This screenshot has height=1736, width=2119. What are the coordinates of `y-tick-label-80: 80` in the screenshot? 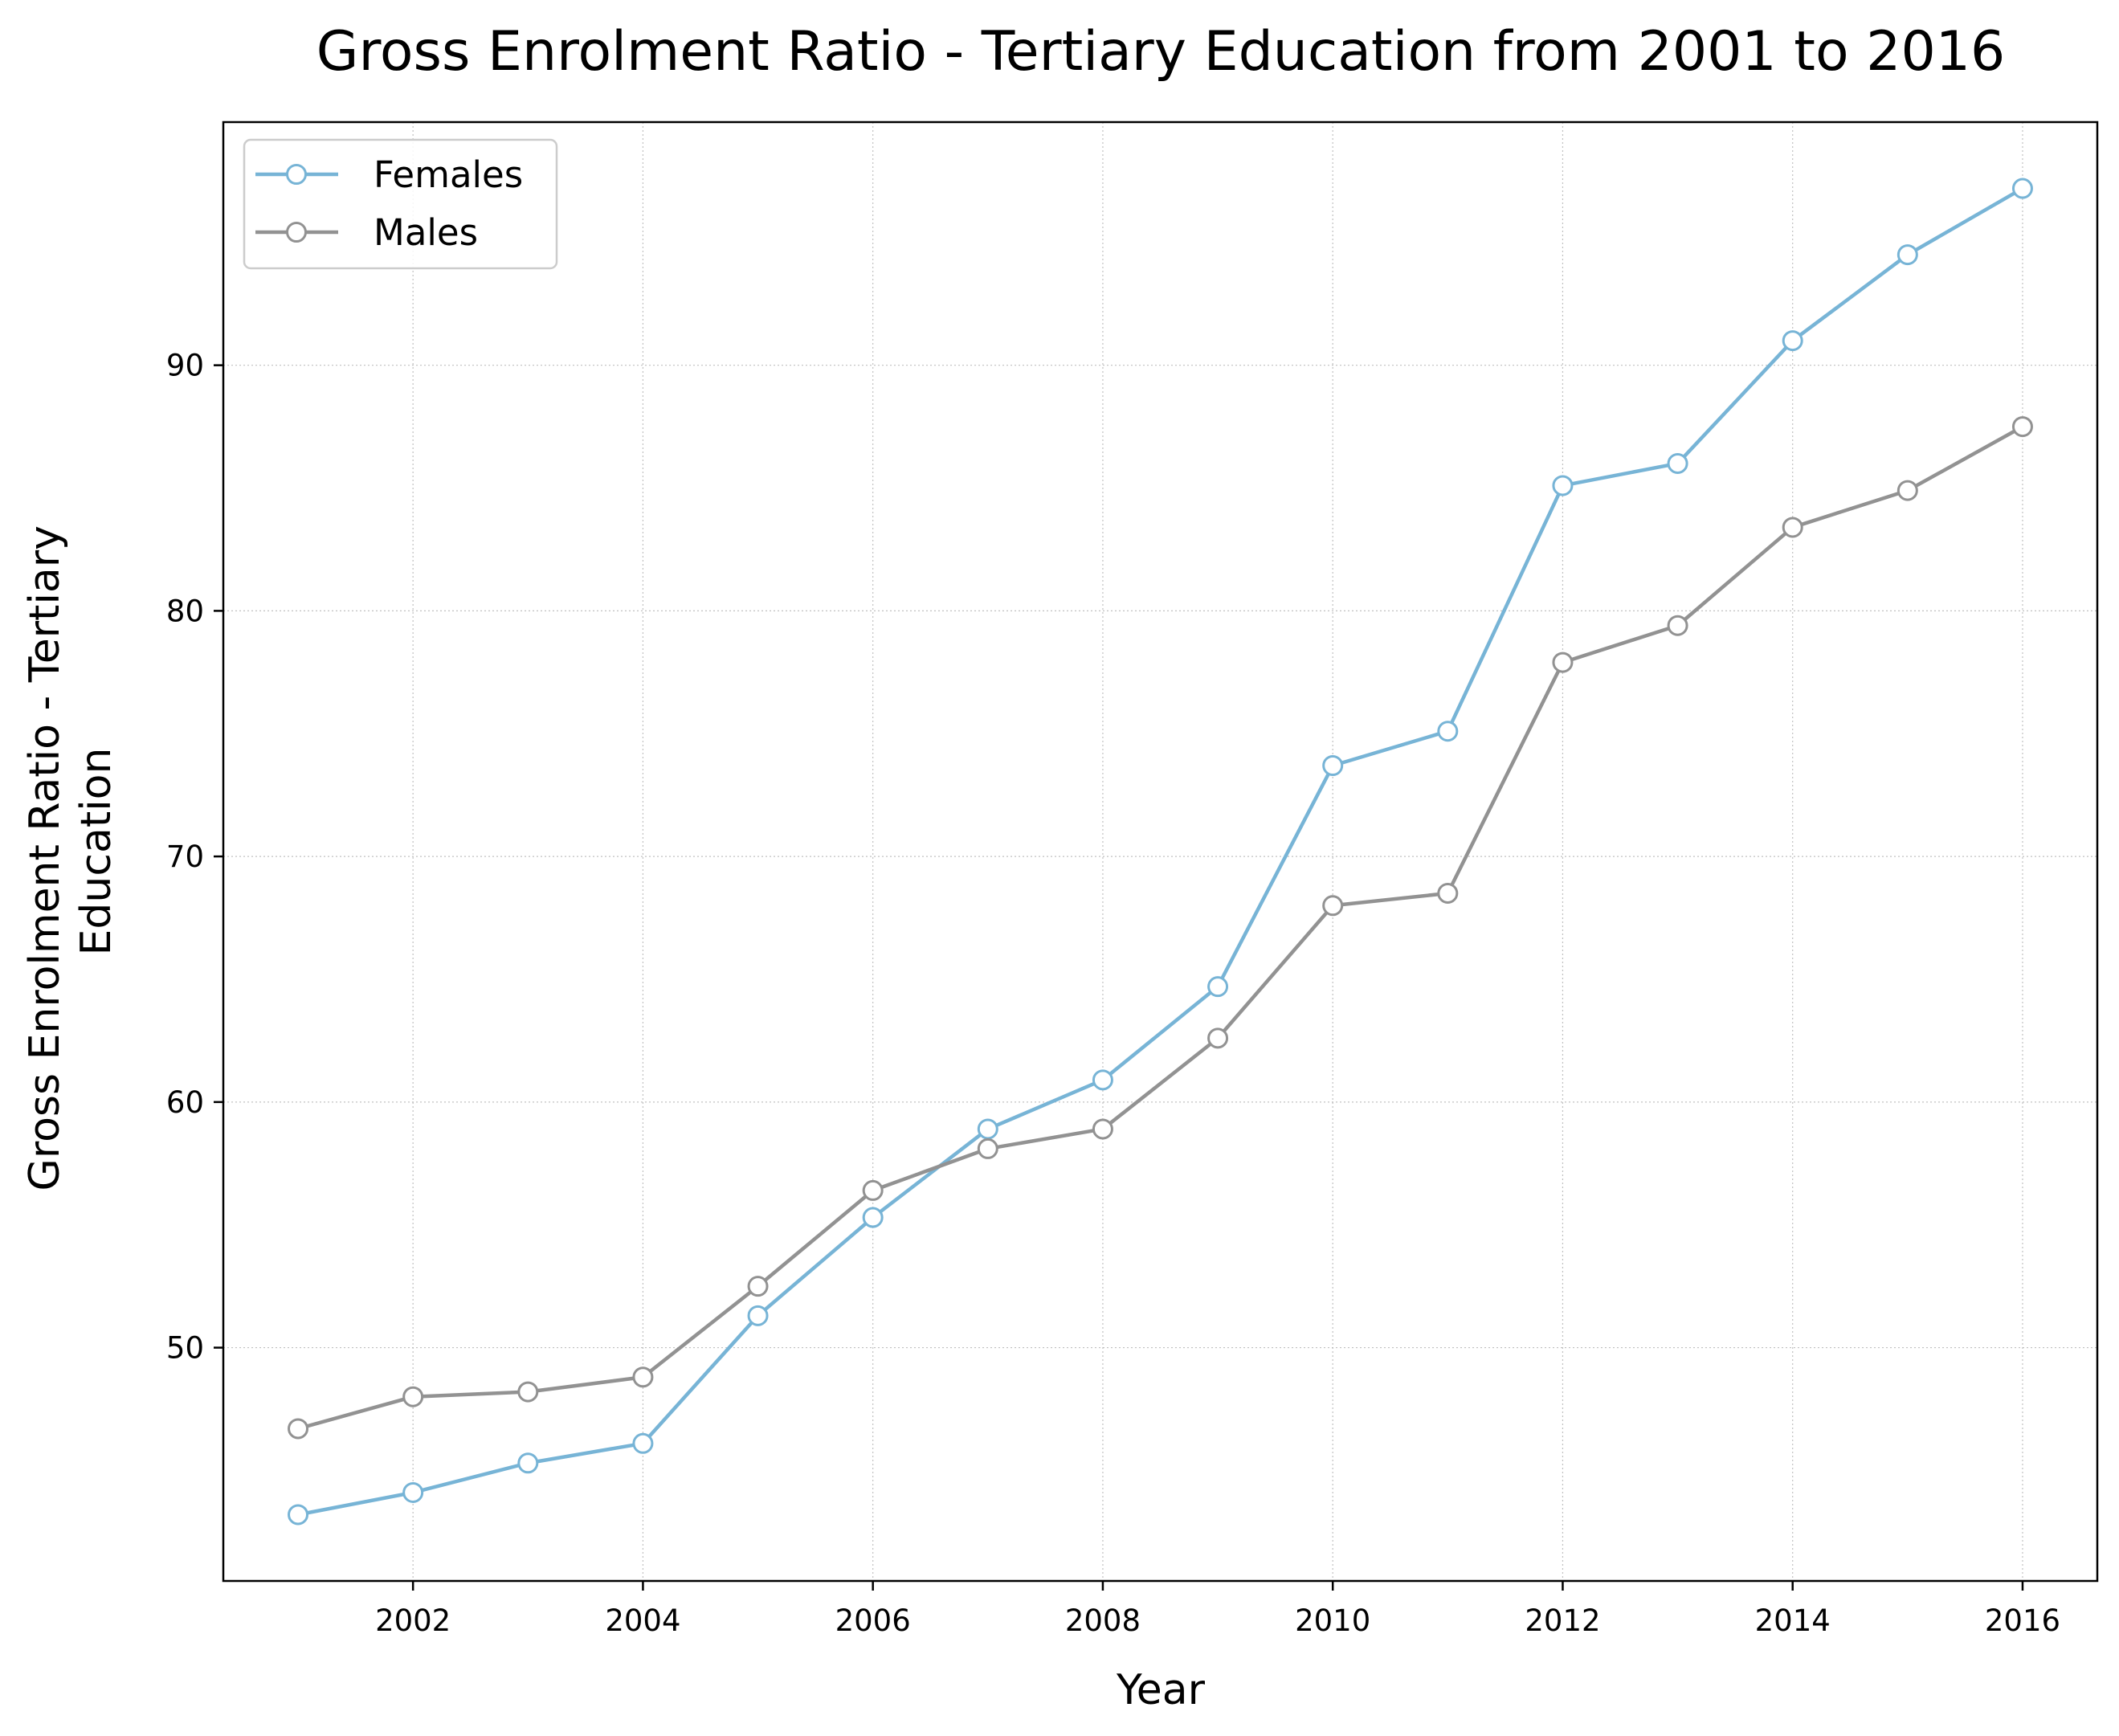 It's located at (185, 611).